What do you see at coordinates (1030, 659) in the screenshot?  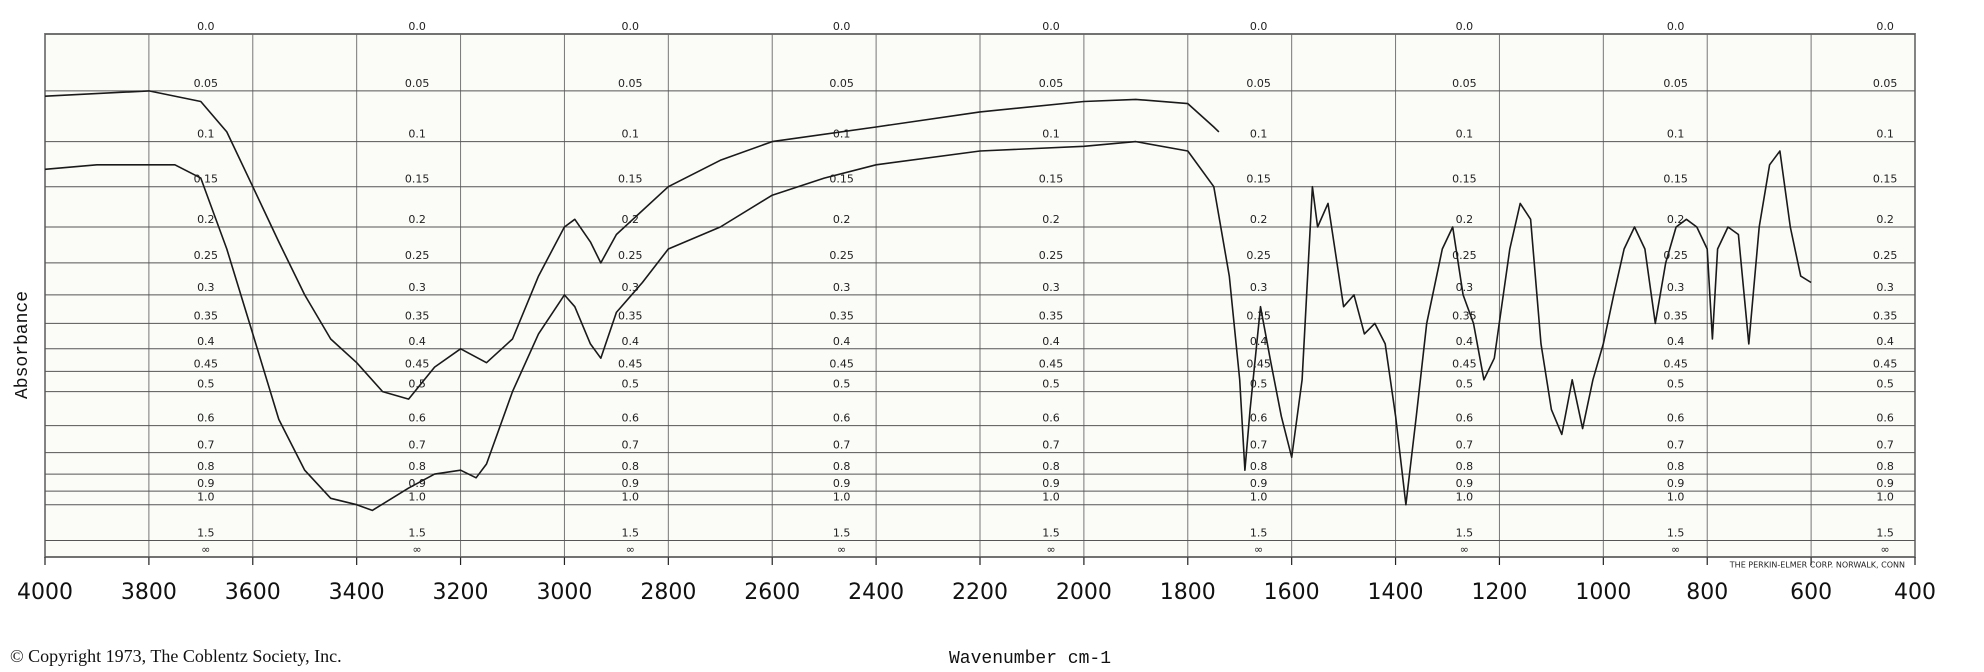 I see `x-axis-title: Wavenumber cm-1` at bounding box center [1030, 659].